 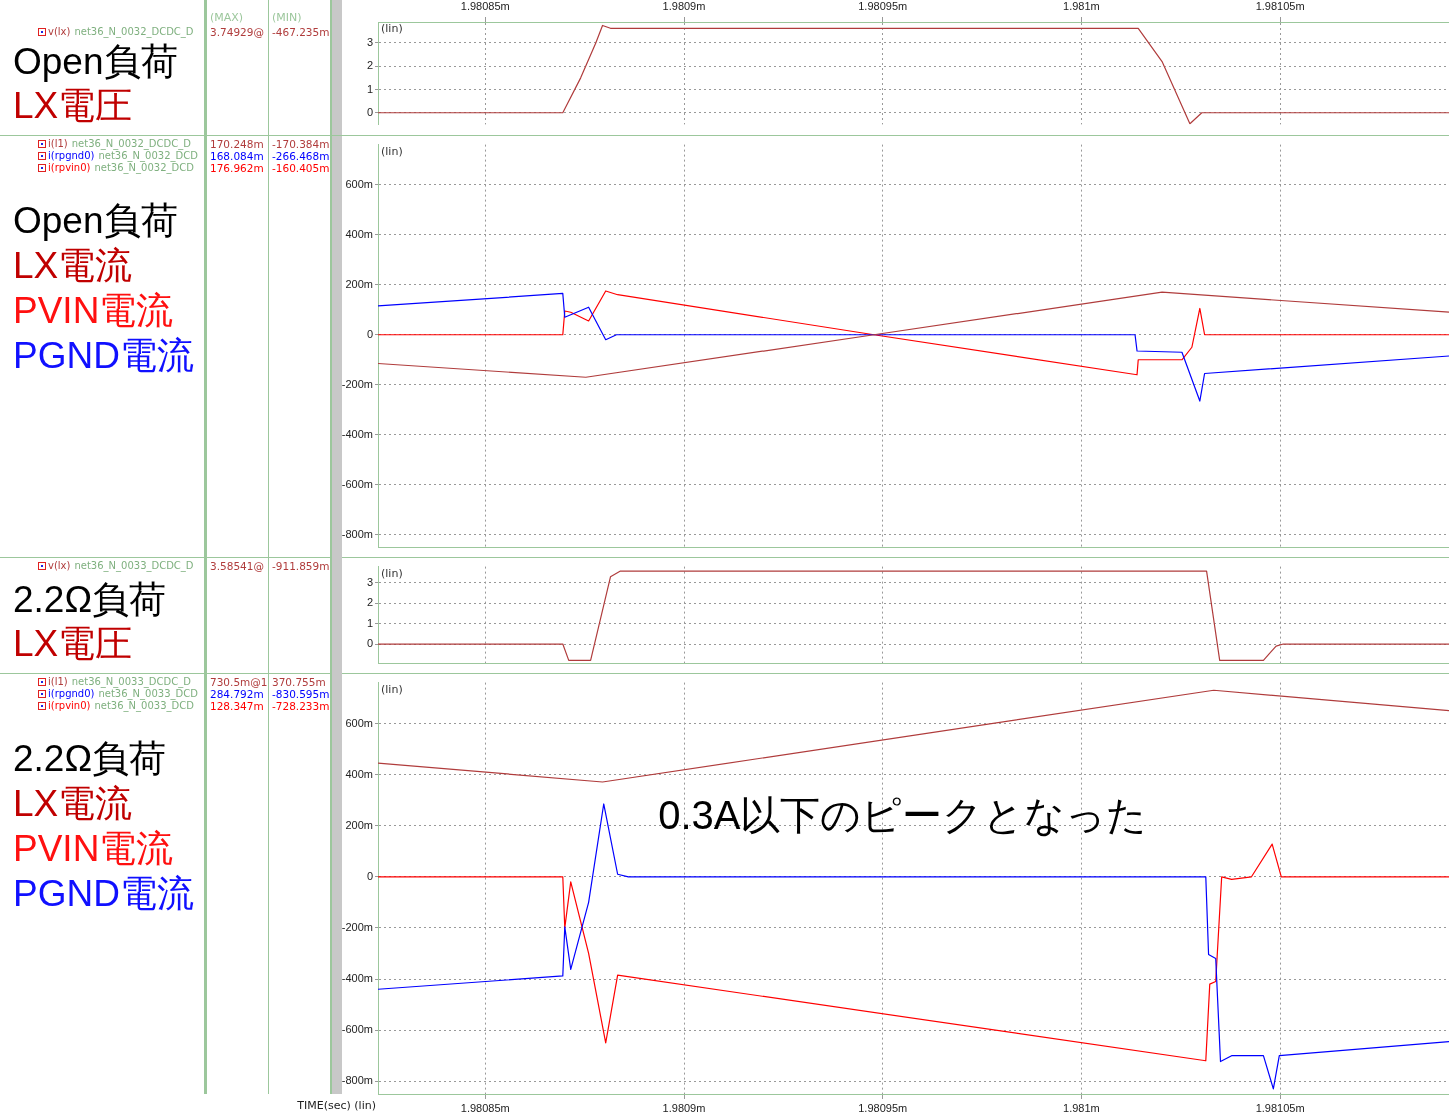 What do you see at coordinates (301, 168) in the screenshot?
I see `text: -160.405m` at bounding box center [301, 168].